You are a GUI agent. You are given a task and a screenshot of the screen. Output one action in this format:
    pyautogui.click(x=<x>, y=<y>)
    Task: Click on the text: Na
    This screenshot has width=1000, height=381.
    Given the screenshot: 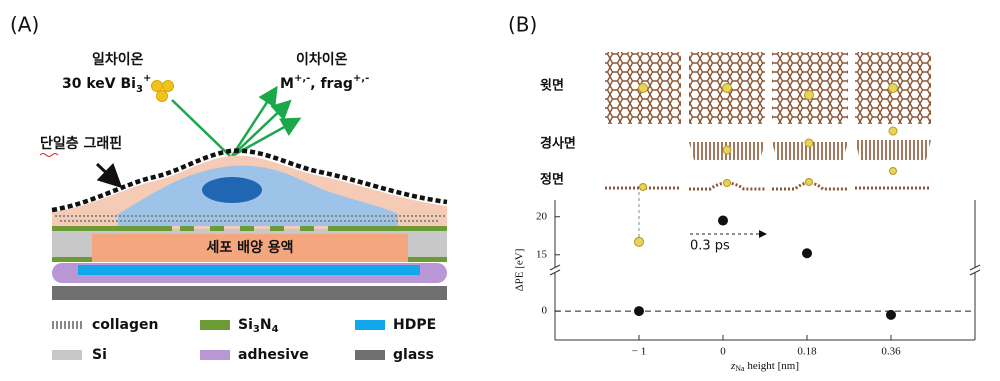 What is the action you would take?
    pyautogui.click(x=740, y=368)
    